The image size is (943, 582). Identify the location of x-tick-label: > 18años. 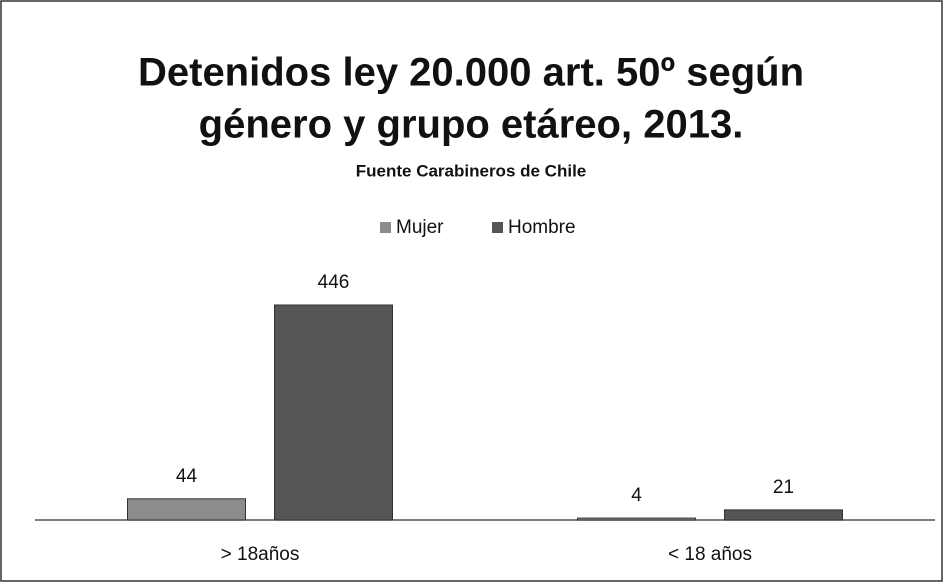
(260, 554).